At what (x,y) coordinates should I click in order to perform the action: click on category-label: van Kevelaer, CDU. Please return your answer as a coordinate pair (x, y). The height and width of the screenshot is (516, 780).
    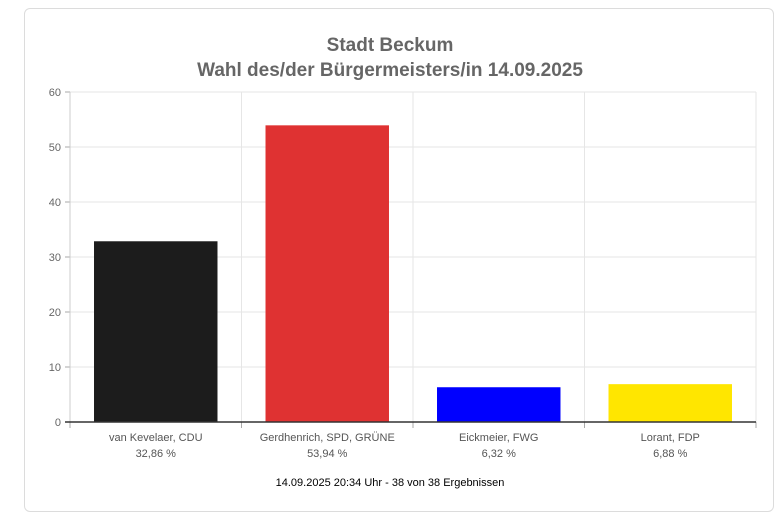
    Looking at the image, I should click on (156, 438).